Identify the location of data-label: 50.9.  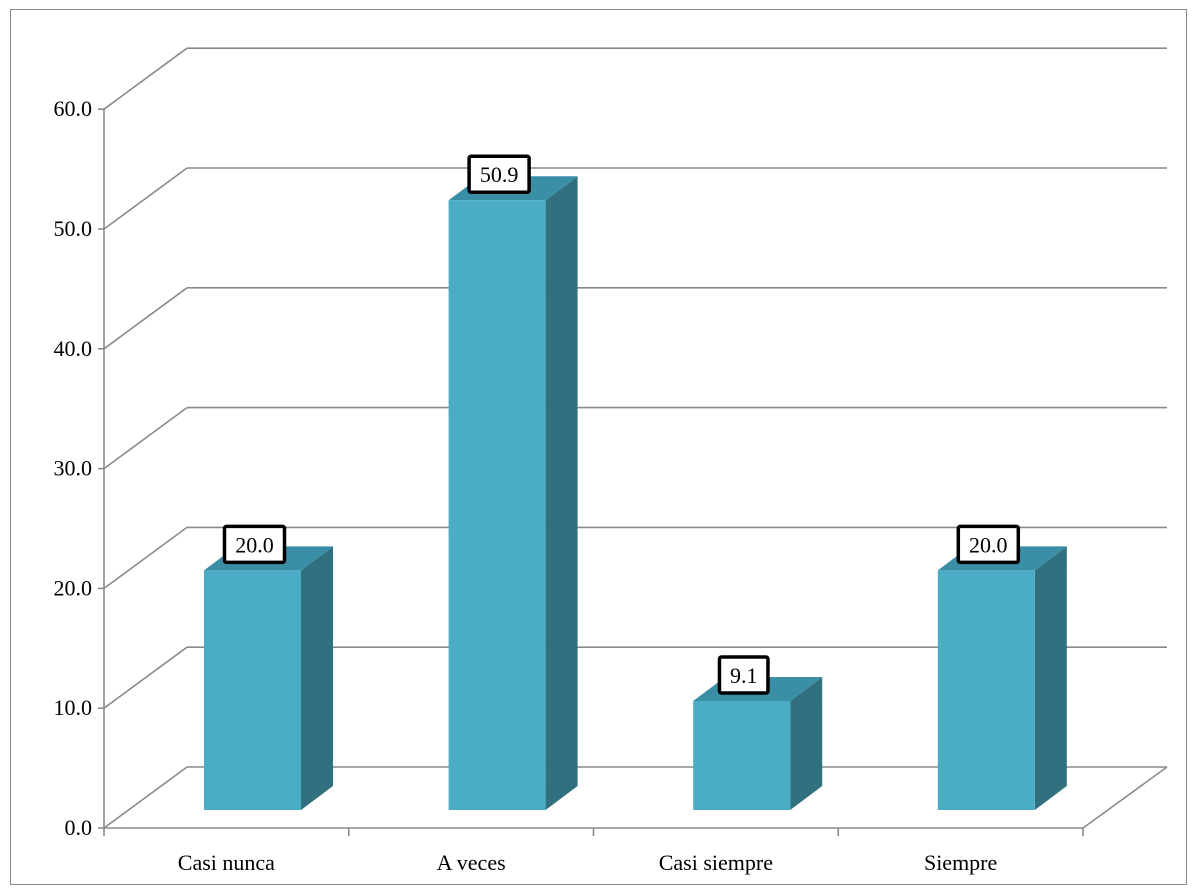
(499, 174).